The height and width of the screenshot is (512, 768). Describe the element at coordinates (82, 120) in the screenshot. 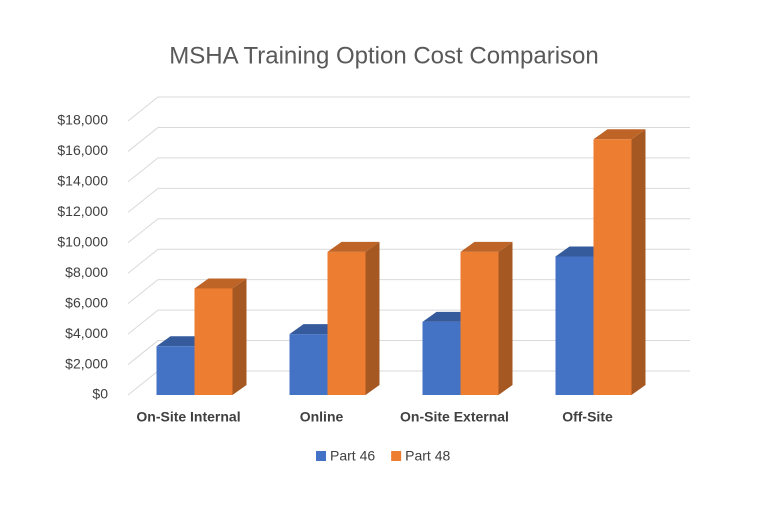

I see `y-tick-label: $18,000` at that location.